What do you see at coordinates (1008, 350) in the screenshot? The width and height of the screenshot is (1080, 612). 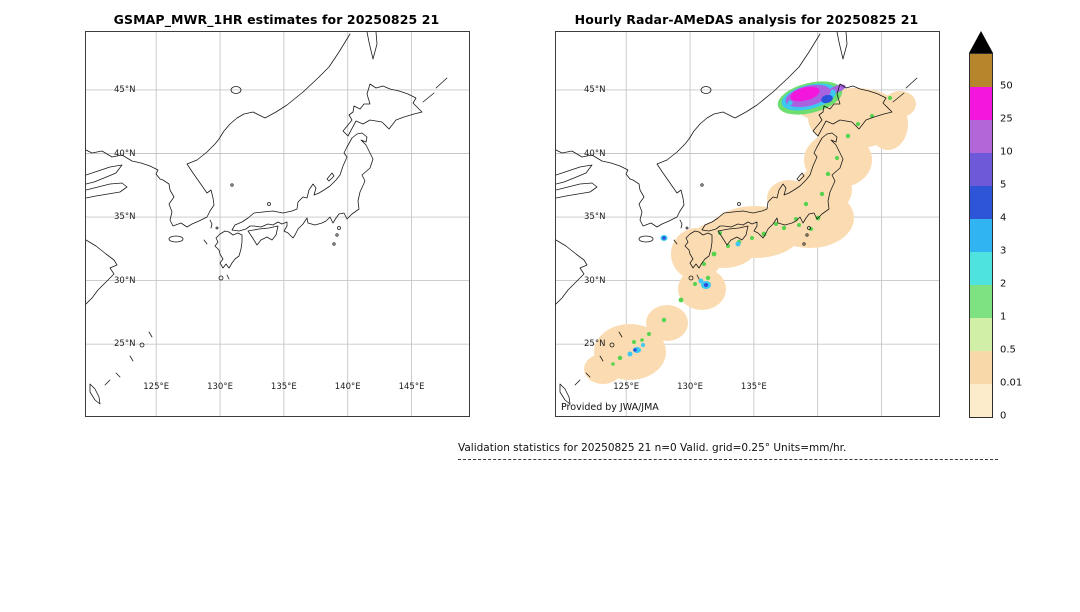 I see `colorbar-tick-label: 0.5` at bounding box center [1008, 350].